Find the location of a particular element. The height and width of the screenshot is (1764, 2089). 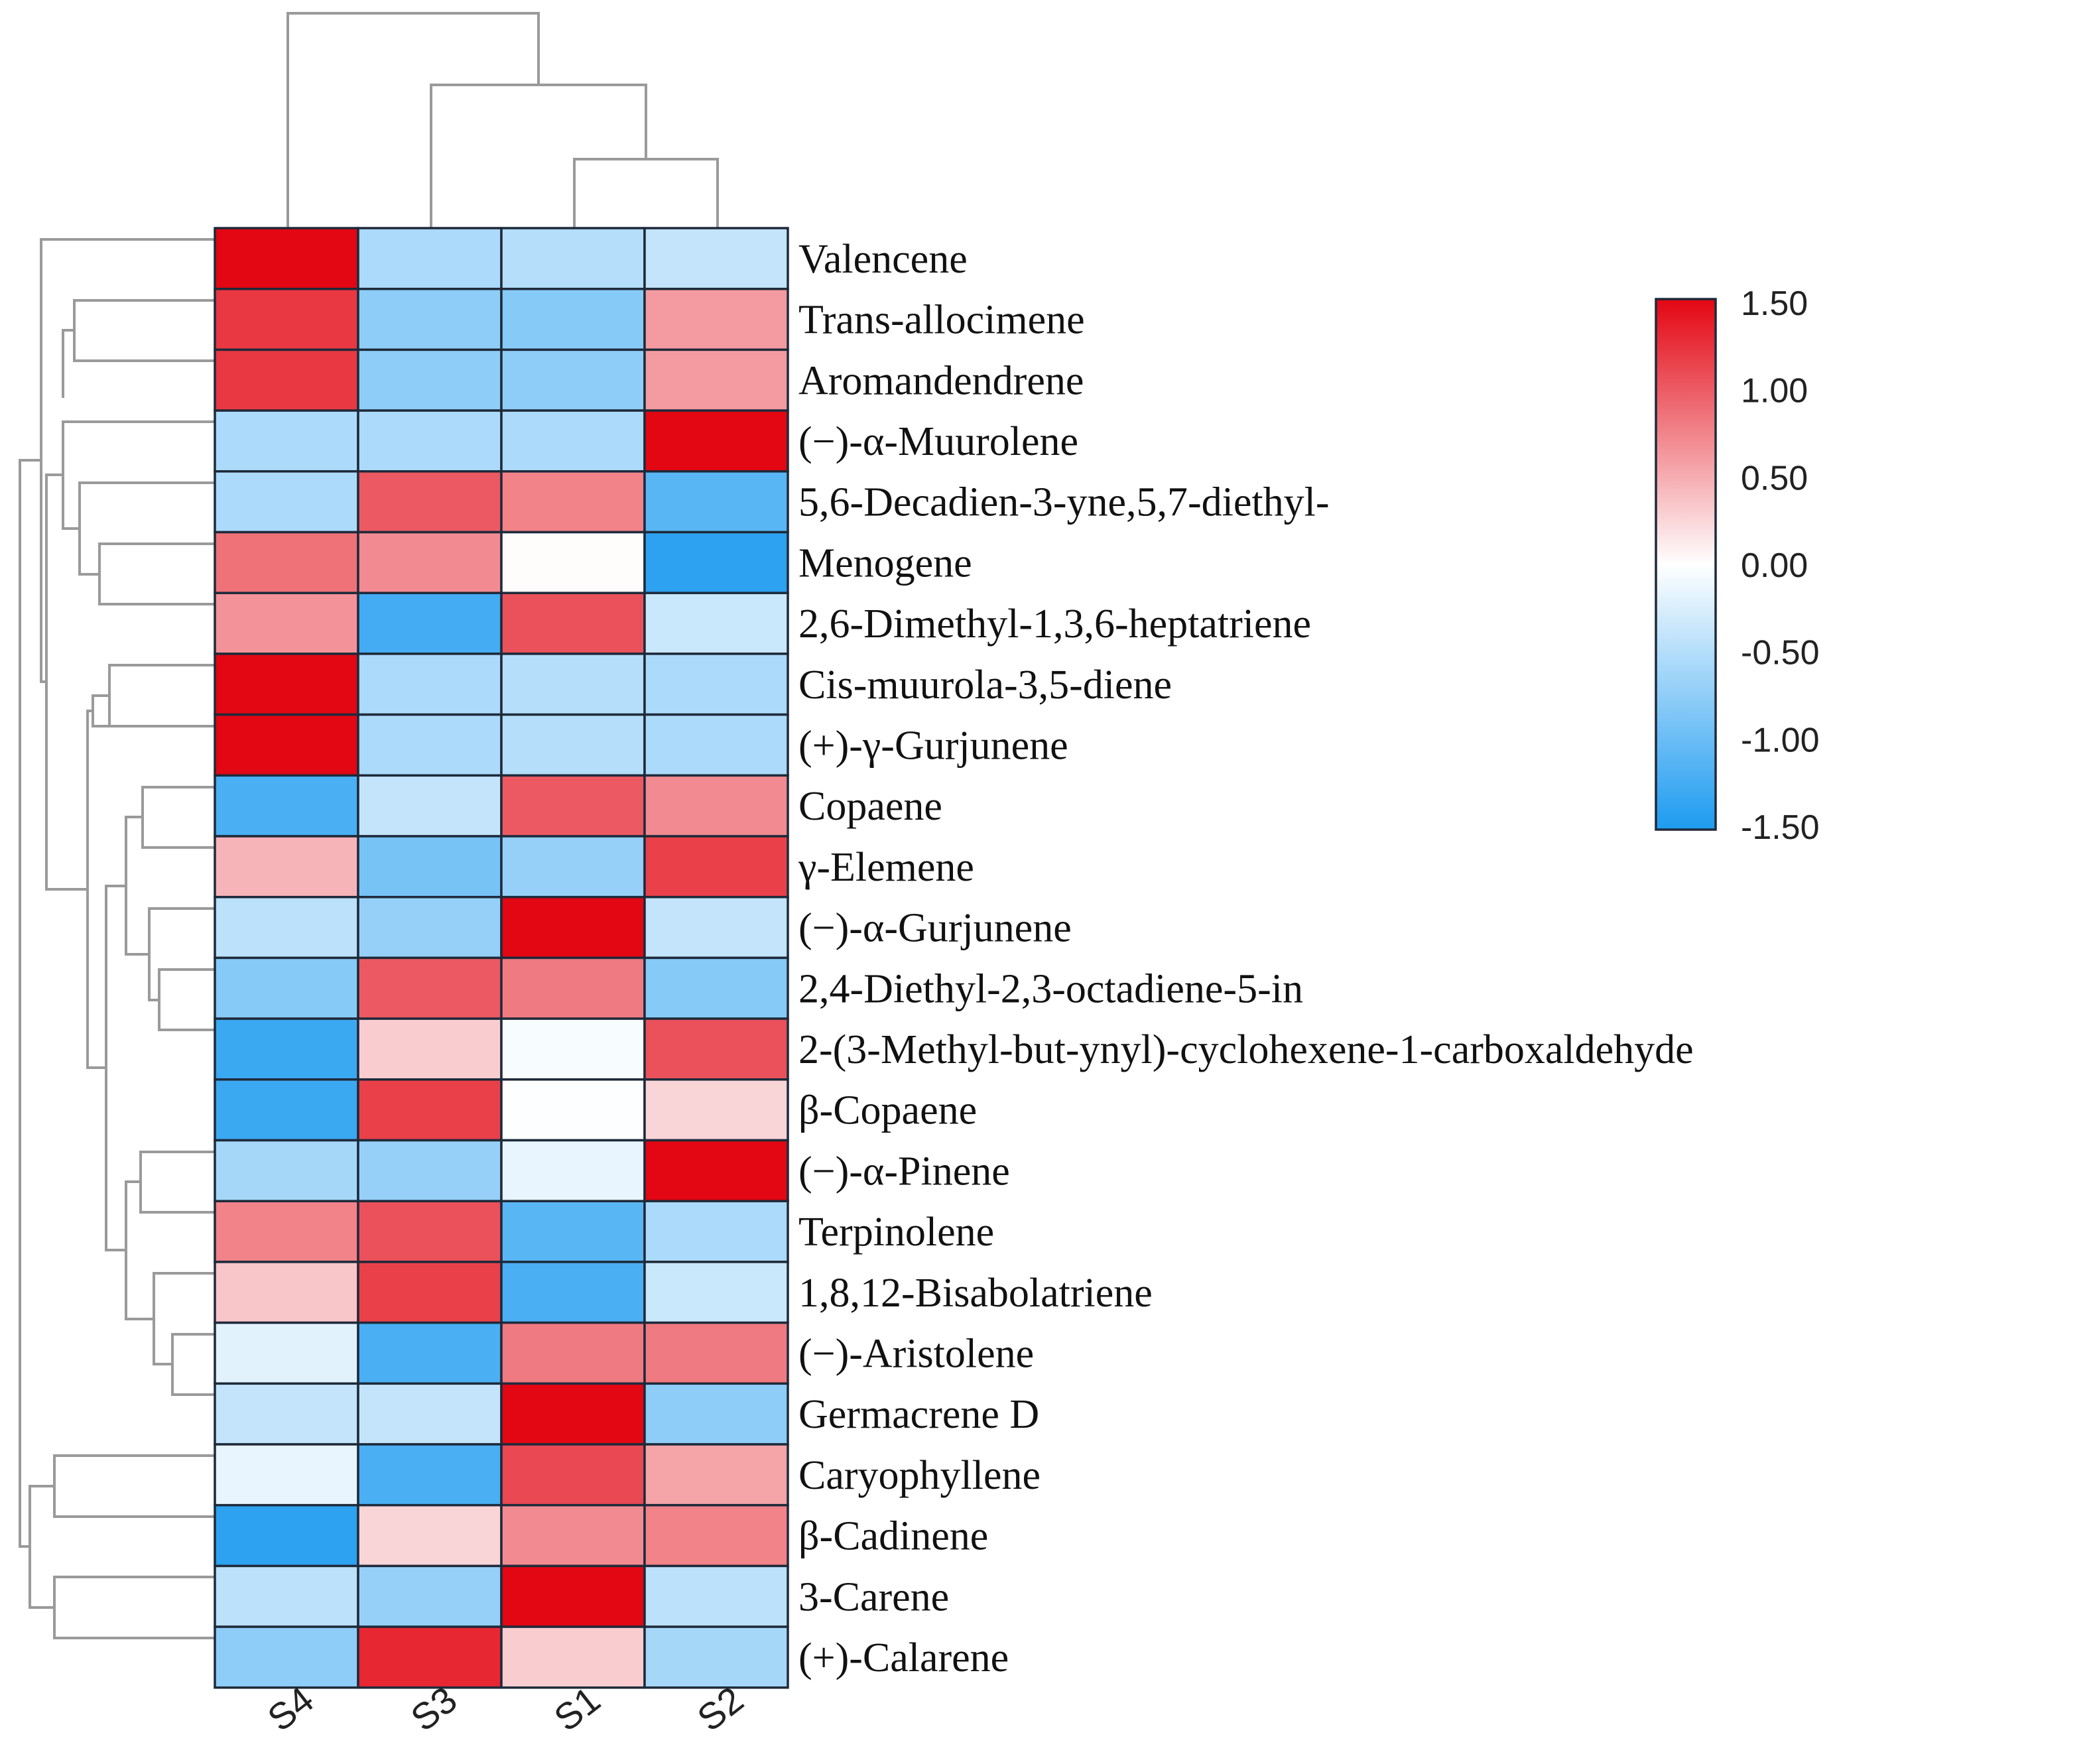

column-dendrogram is located at coordinates (503, 120).